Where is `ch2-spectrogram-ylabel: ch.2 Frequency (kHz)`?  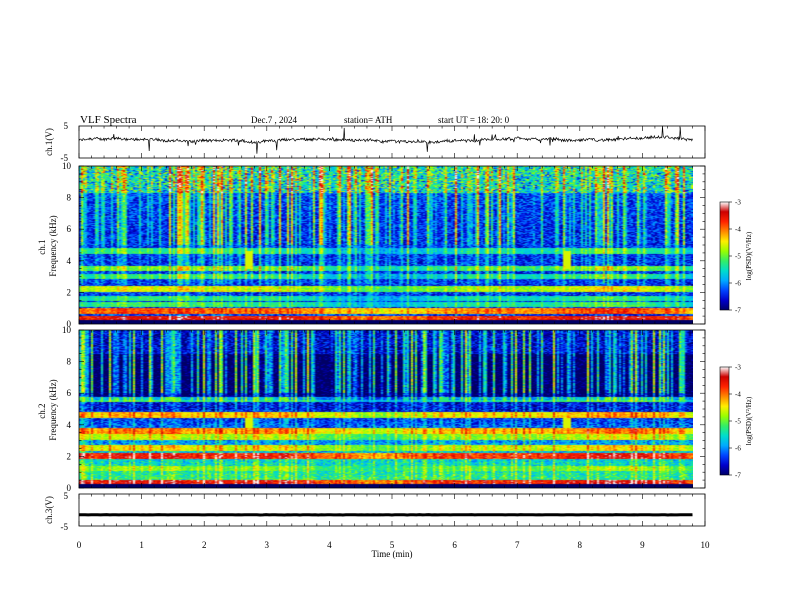
ch2-spectrogram-ylabel: ch.2 Frequency (kHz) is located at coordinates (47, 409).